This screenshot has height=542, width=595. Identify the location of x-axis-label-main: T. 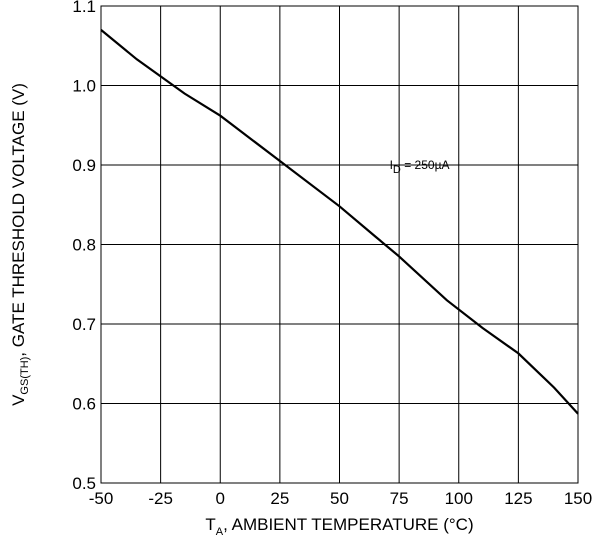
(210, 524).